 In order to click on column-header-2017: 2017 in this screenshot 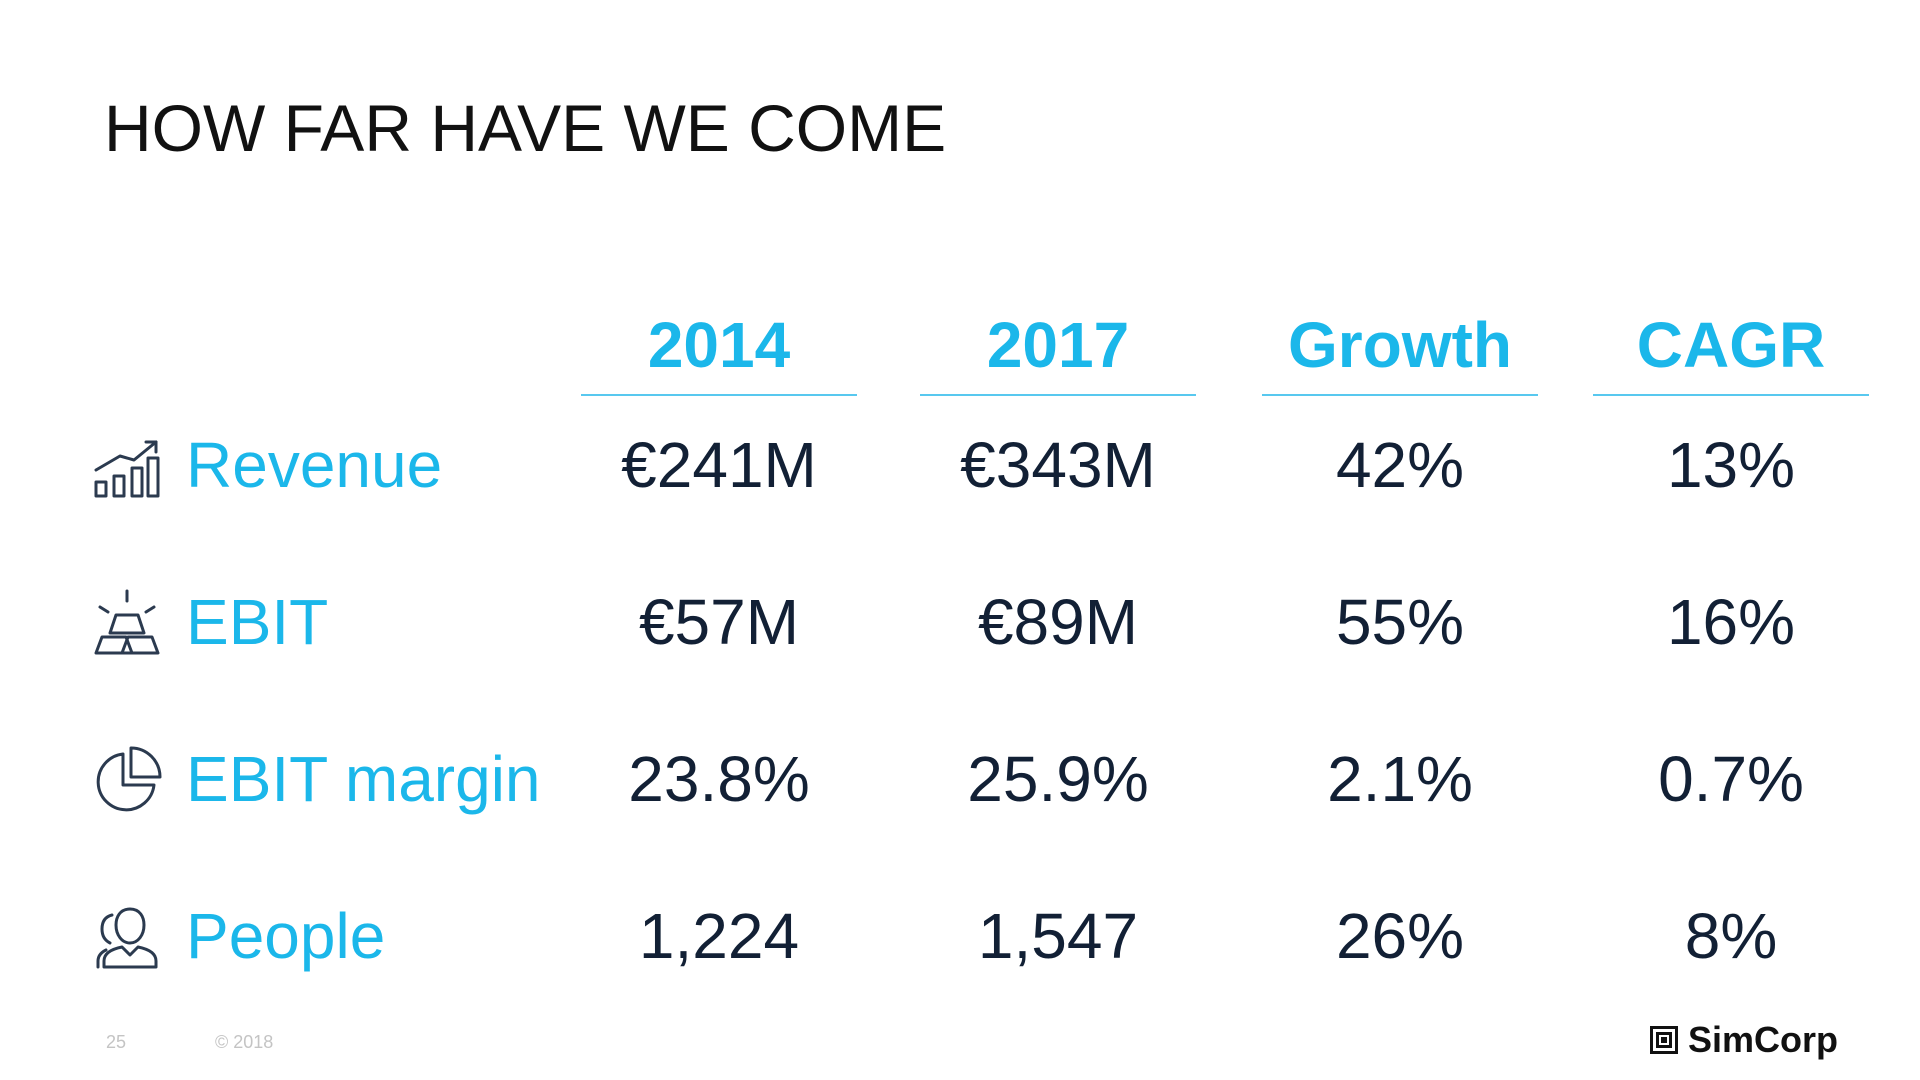, I will do `click(1058, 348)`.